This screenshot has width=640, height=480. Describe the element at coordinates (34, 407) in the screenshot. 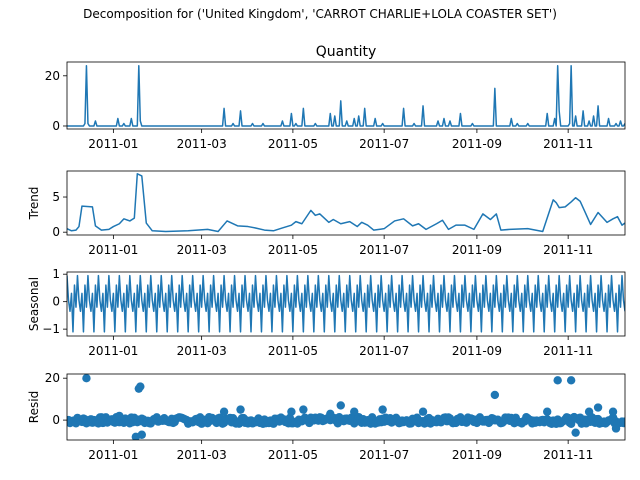

I see `y-axis-label: Resid` at that location.